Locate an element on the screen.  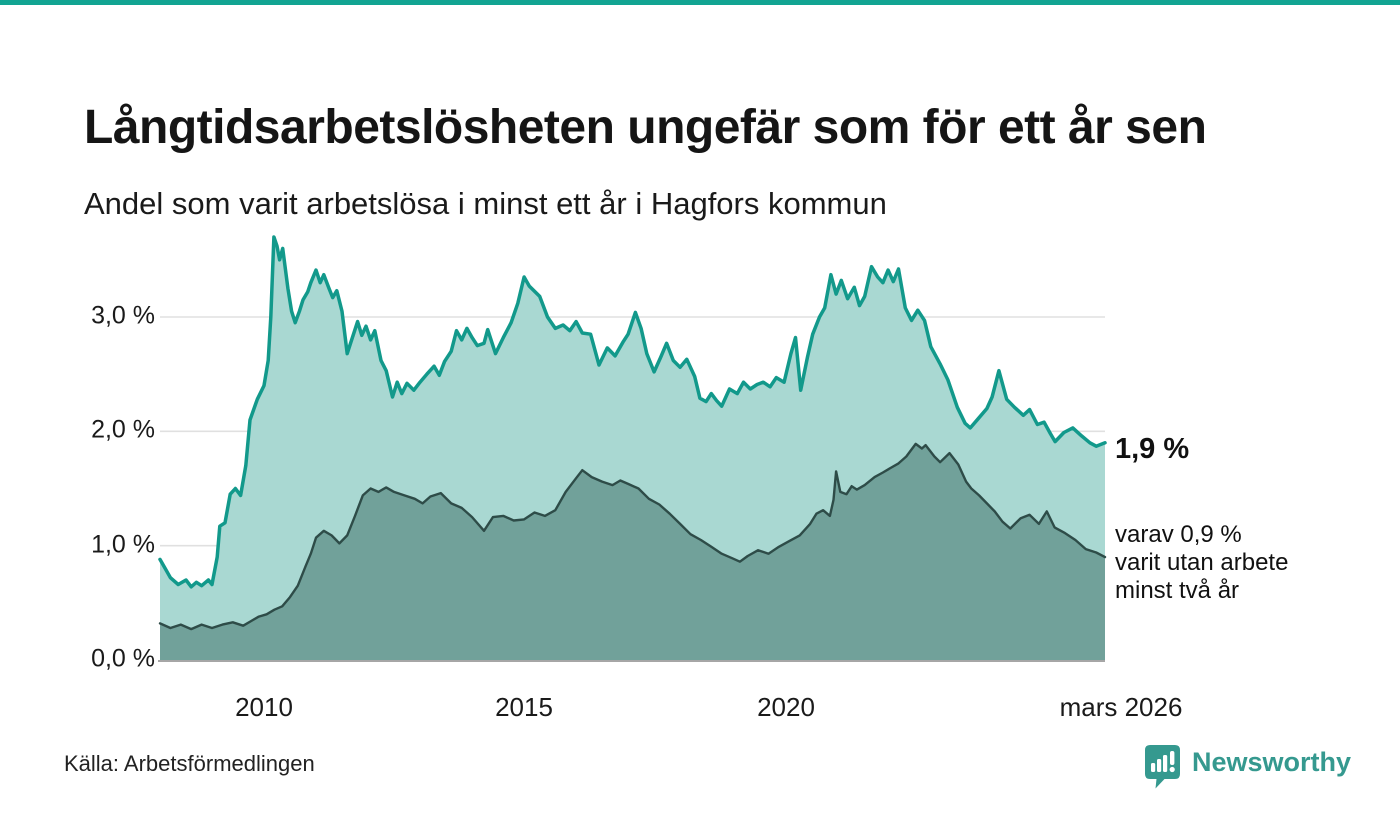
annotation-line-1: varav 0,9 % is located at coordinates (1178, 534).